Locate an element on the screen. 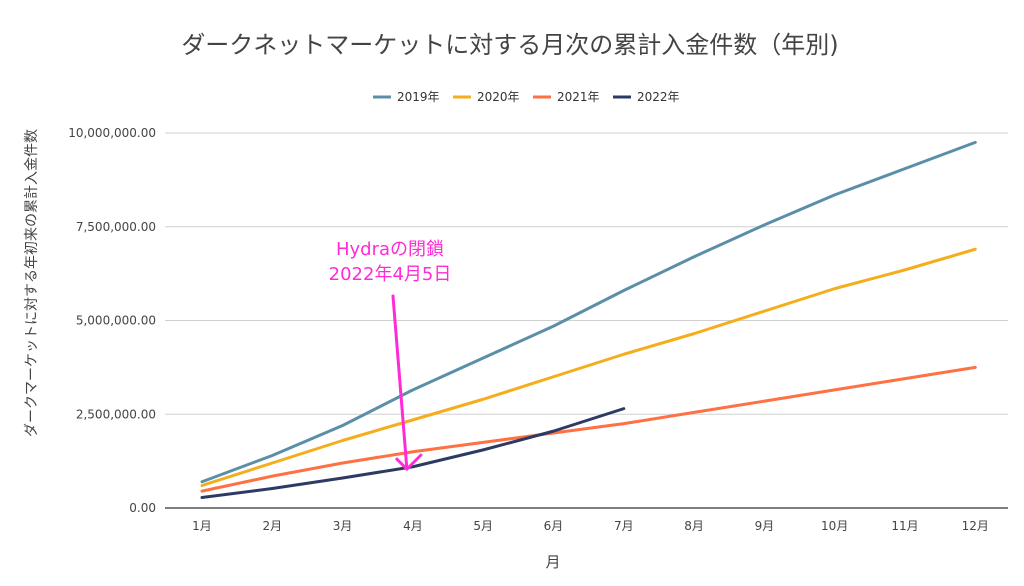 This screenshot has height=586, width=1024. legend-label: 2019年 is located at coordinates (418, 97).